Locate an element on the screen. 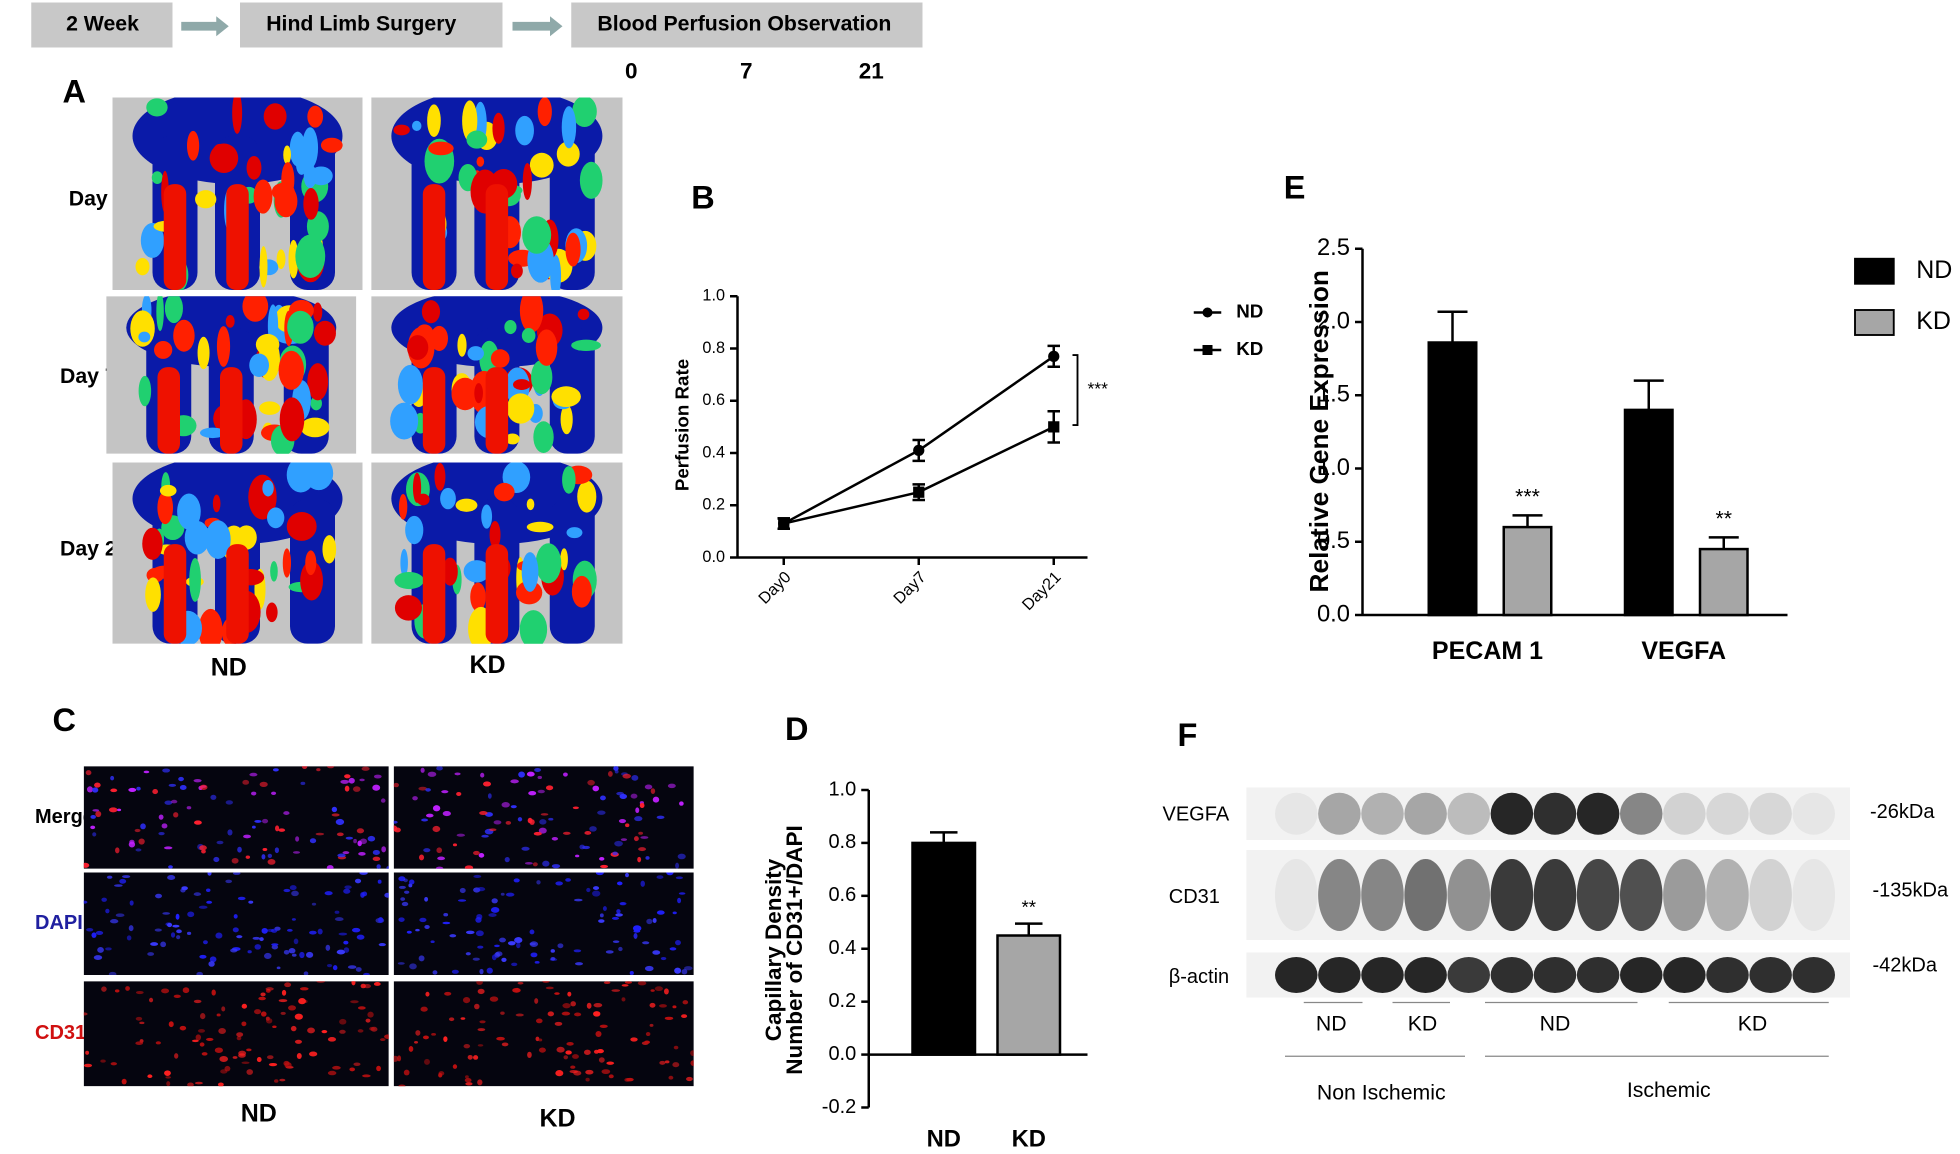  blot-row-label: CD31 is located at coordinates (1194, 897).